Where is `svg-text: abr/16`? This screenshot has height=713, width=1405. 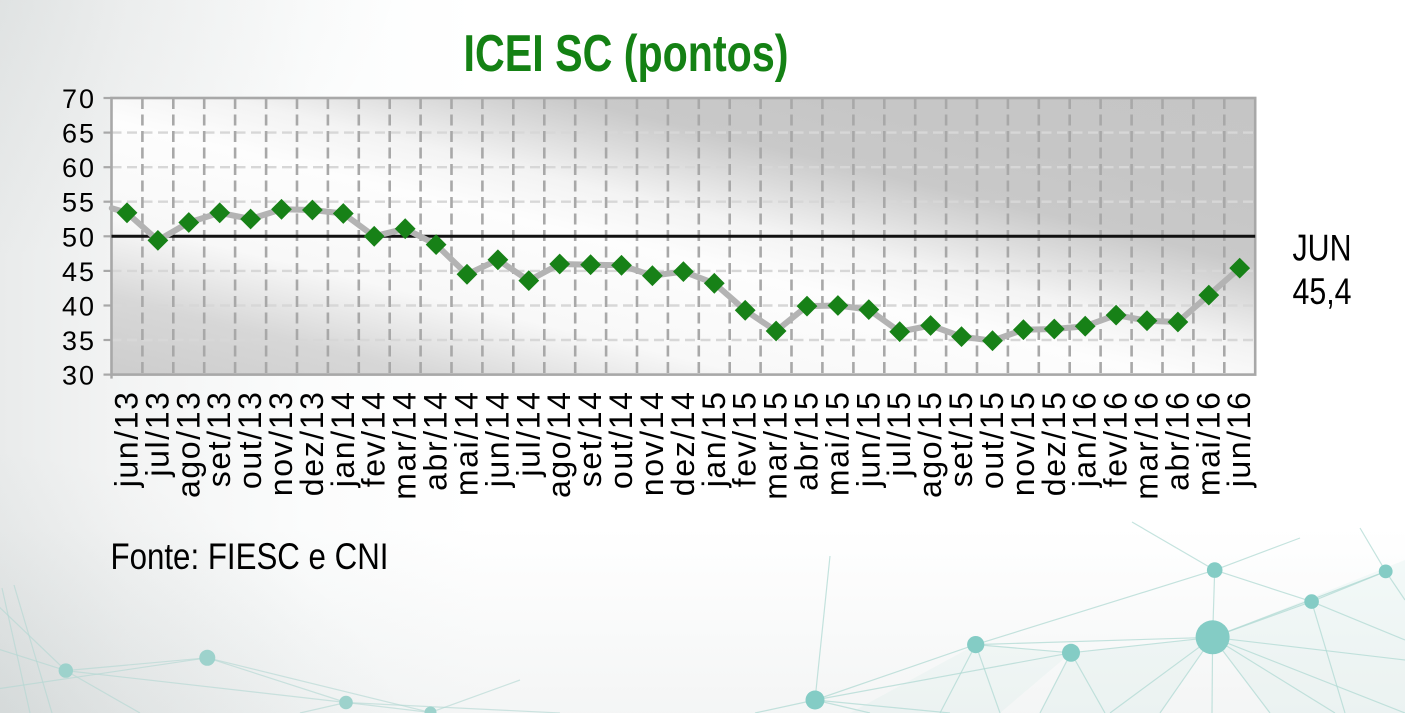
svg-text: abr/16 is located at coordinates (1177, 441).